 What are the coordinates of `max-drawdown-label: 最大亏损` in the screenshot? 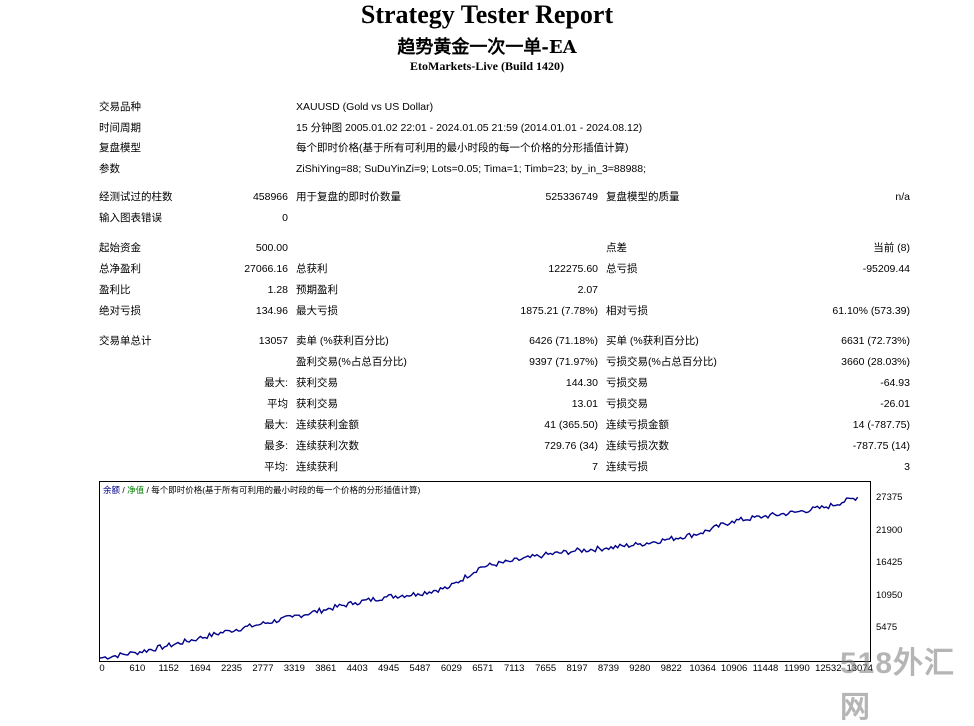 It's located at (317, 311).